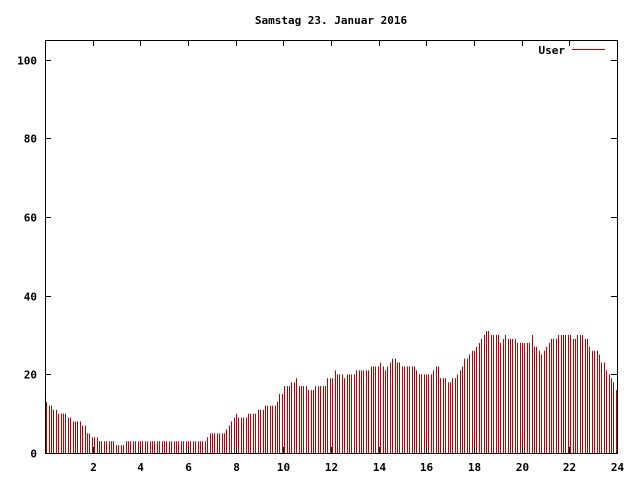  Describe the element at coordinates (331, 467) in the screenshot. I see `x-tick-label: 12` at that location.